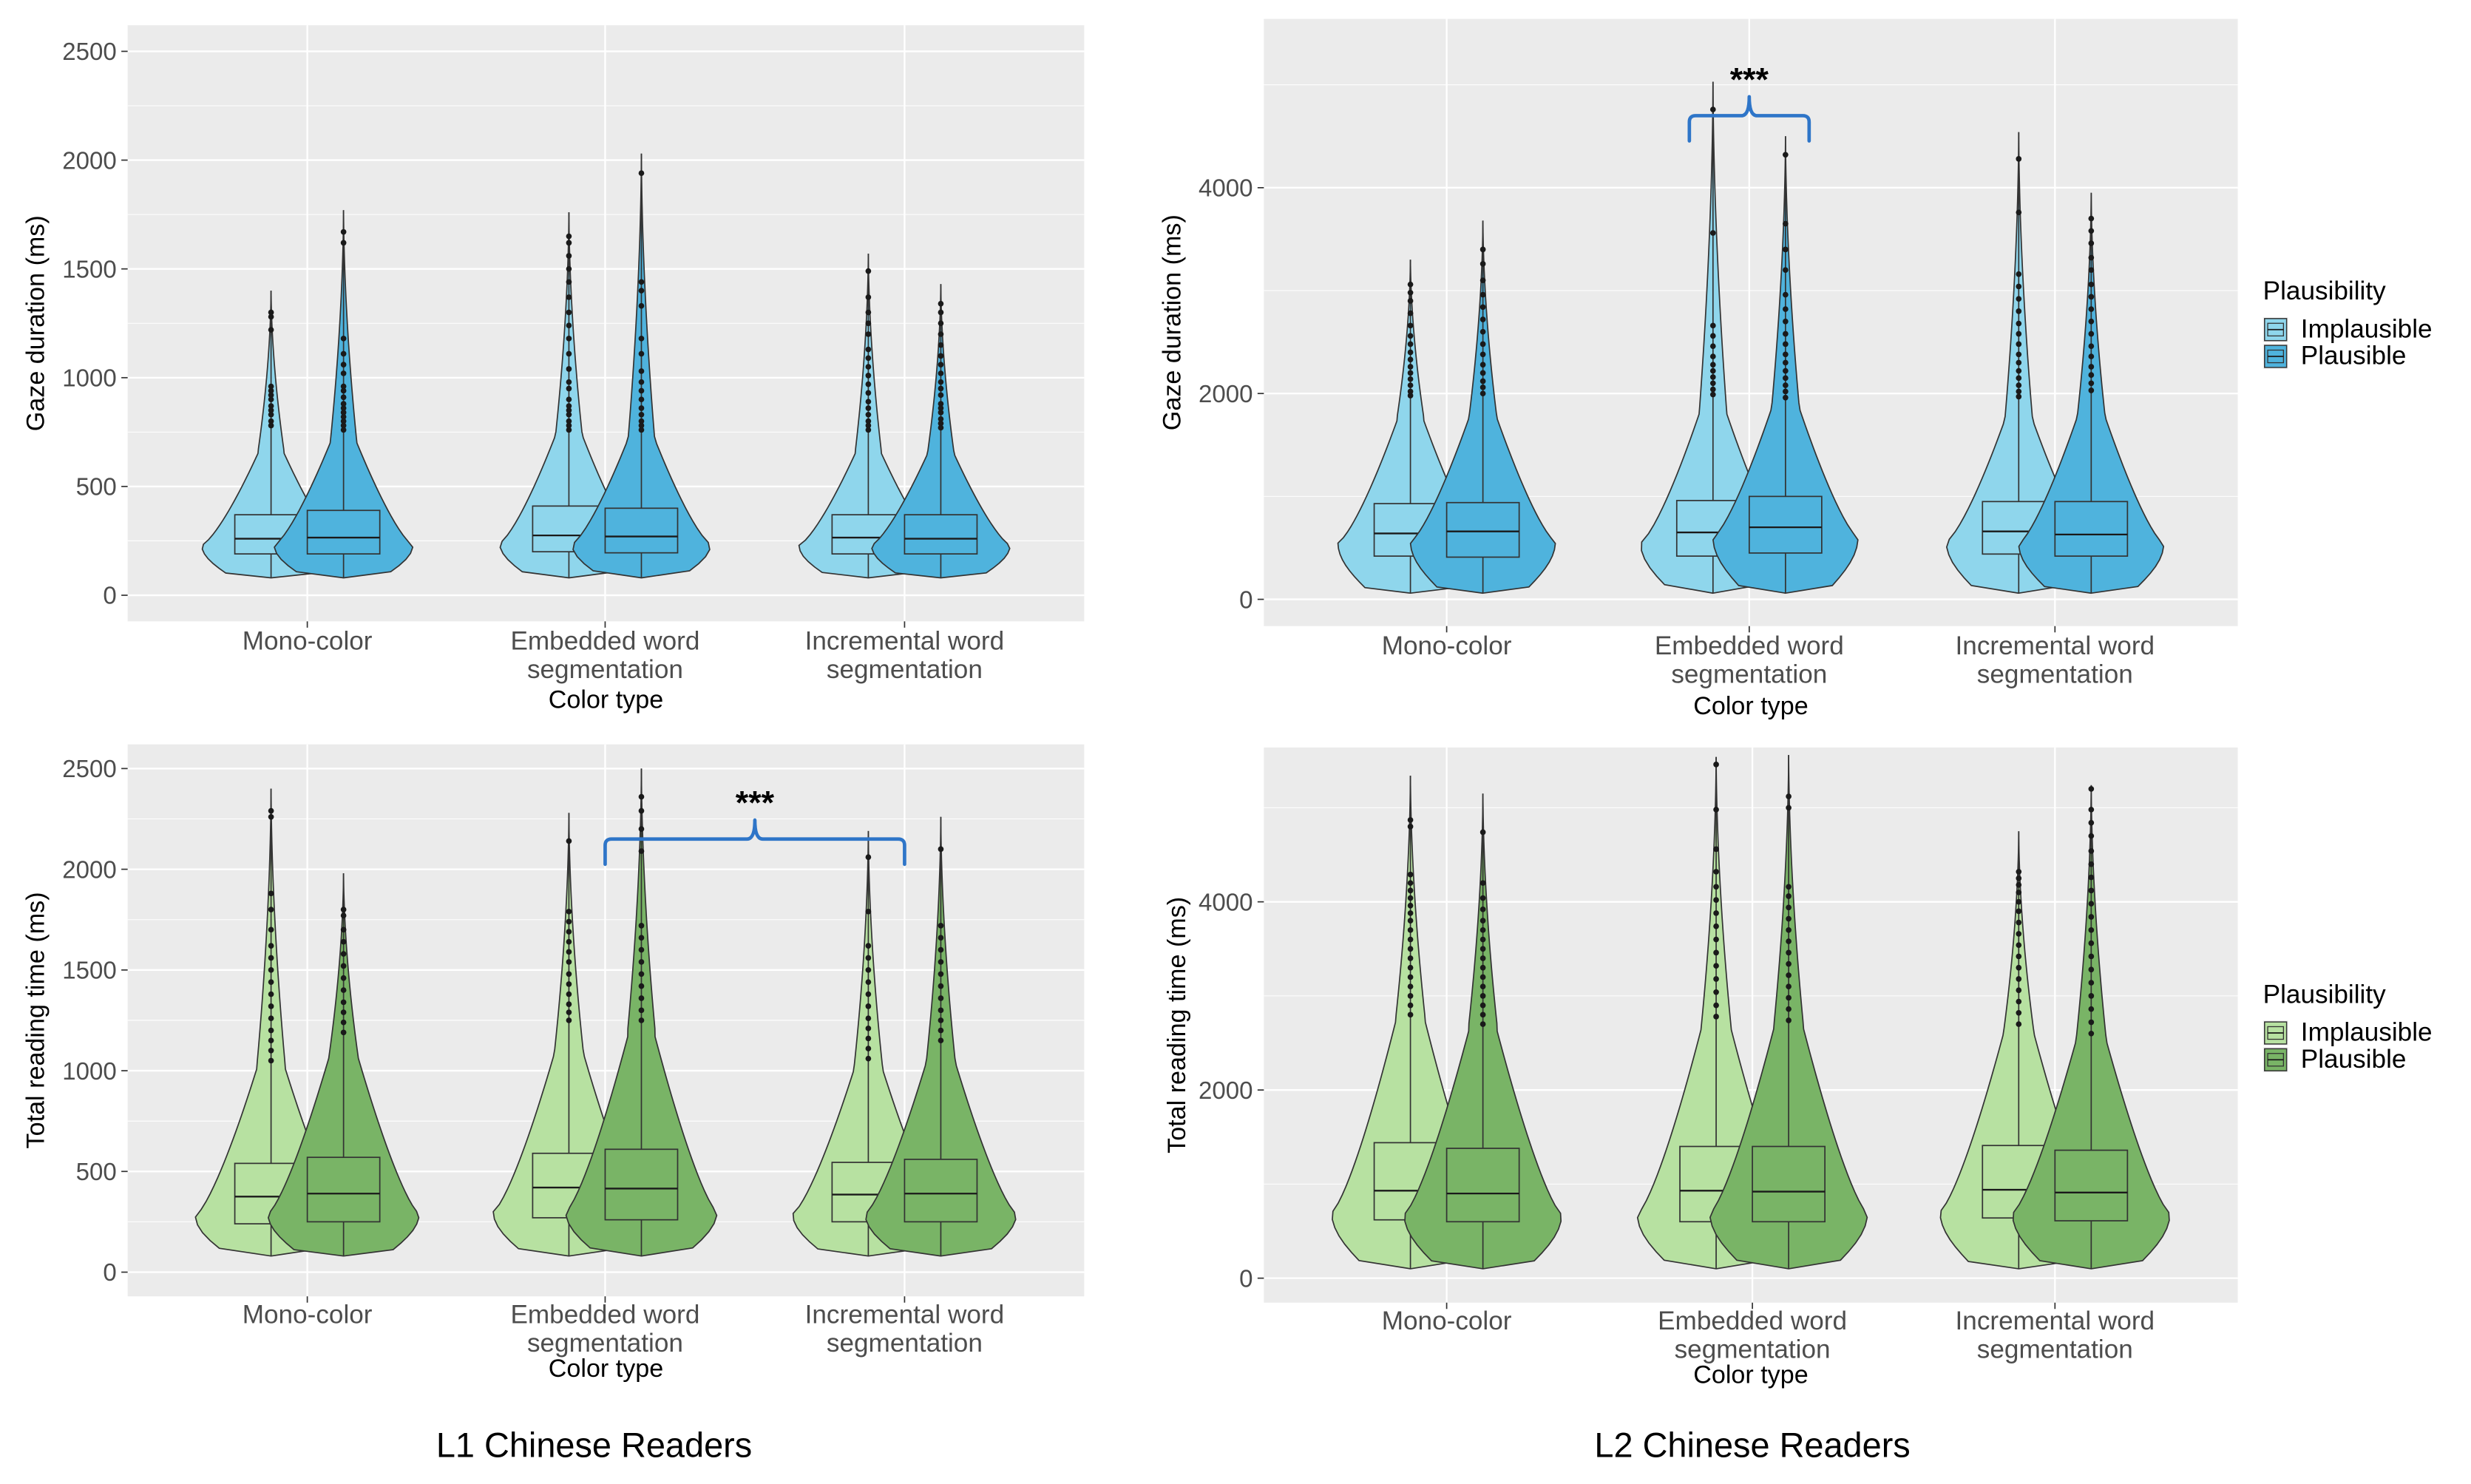 The image size is (2471, 1484). Describe the element at coordinates (2275, 1033) in the screenshot. I see `legend-key-implausible` at that location.